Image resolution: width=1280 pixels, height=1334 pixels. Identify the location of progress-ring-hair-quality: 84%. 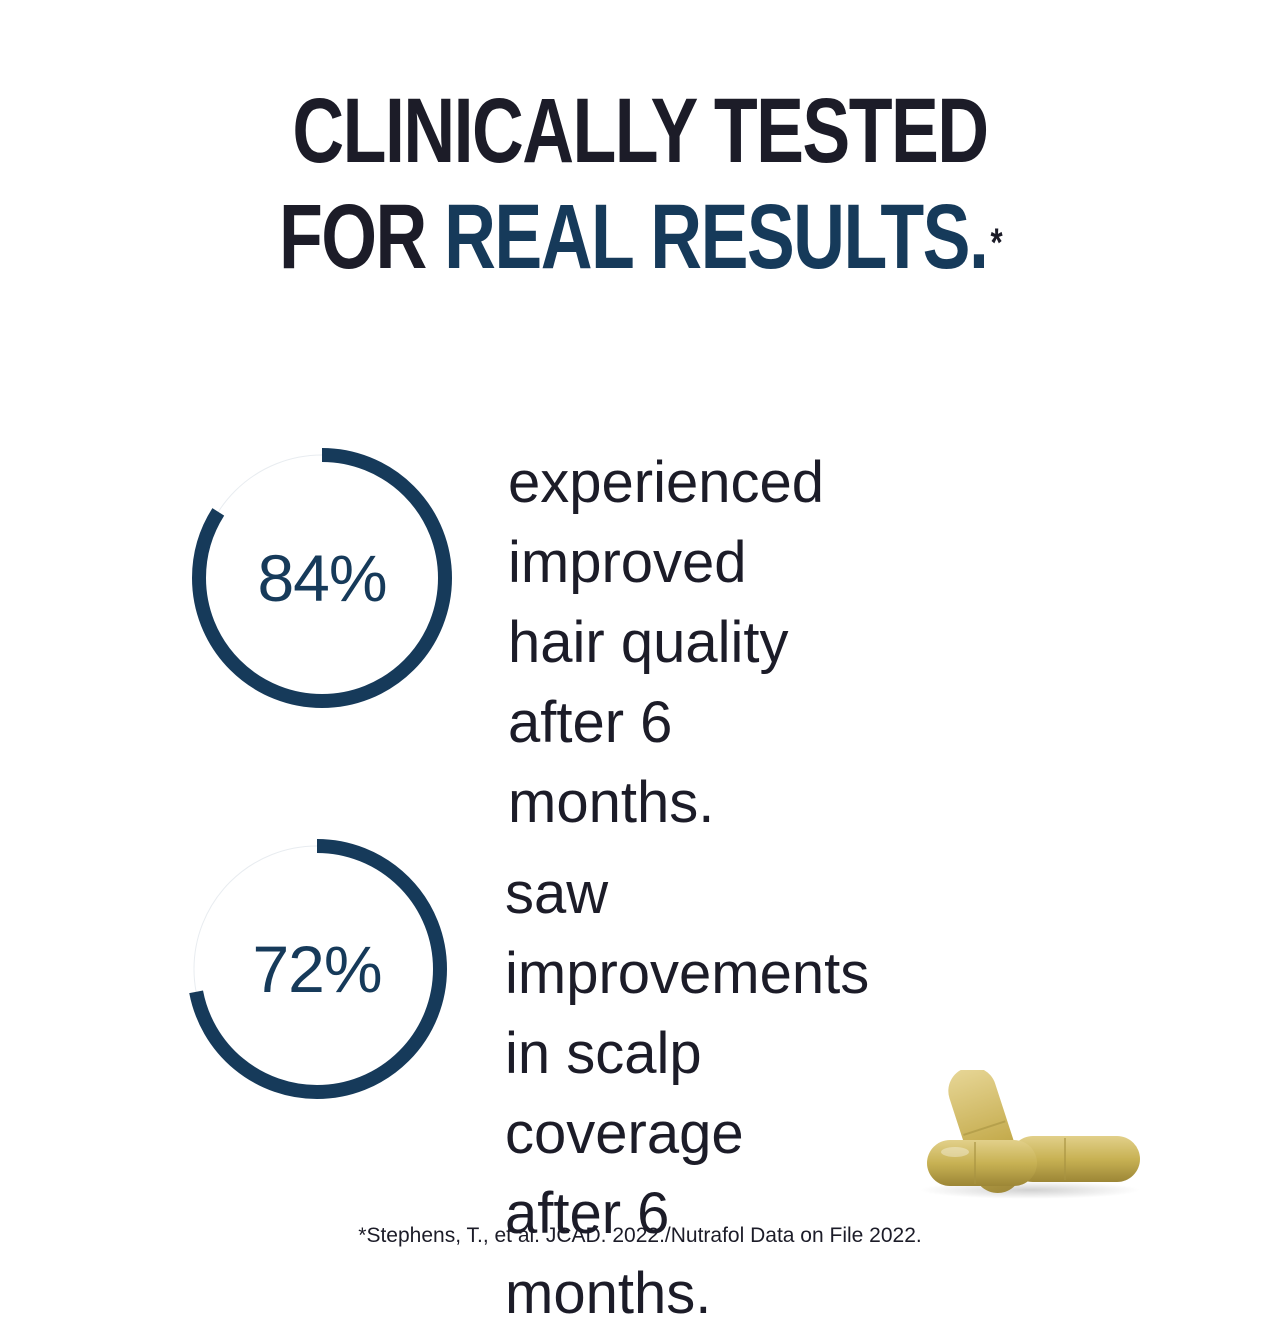
(322, 578).